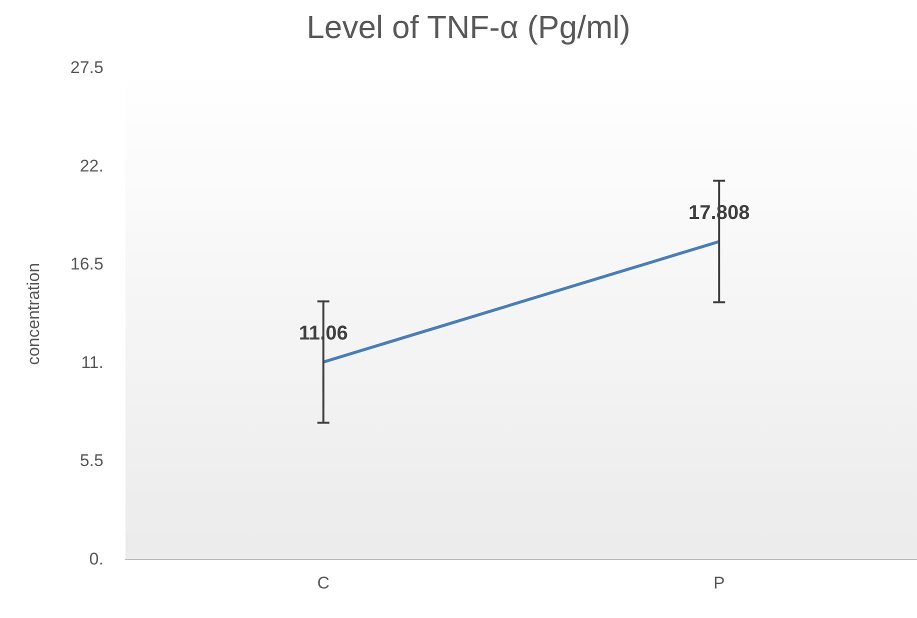  What do you see at coordinates (719, 582) in the screenshot?
I see `x-tick-label: P` at bounding box center [719, 582].